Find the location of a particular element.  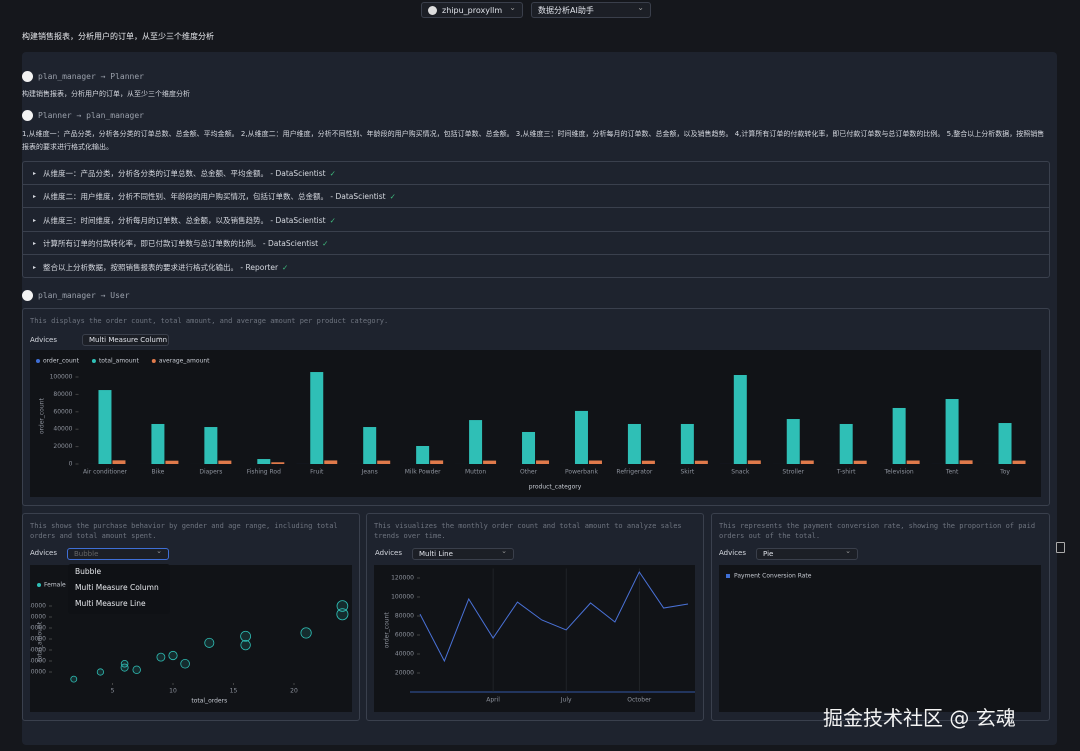

message-route: plan_manager → User is located at coordinates (84, 295).